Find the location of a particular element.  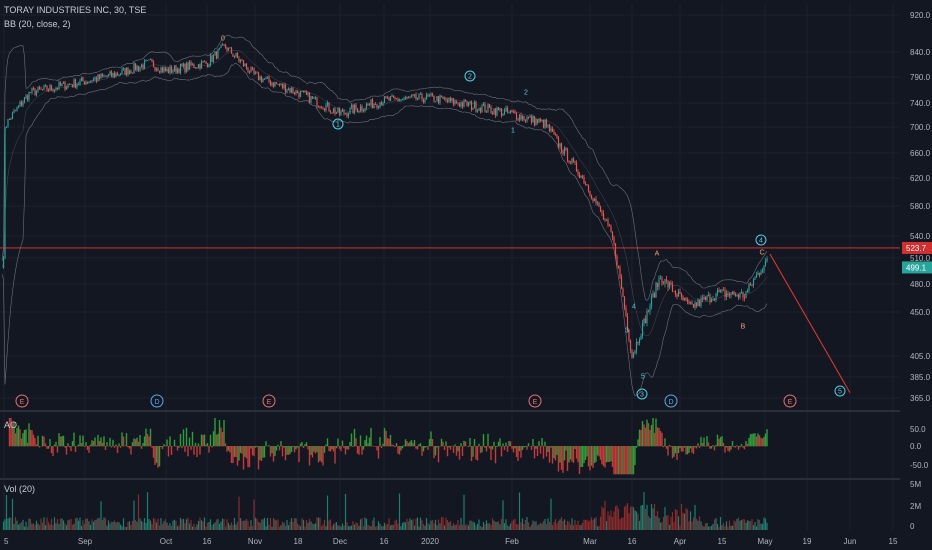

ao-legend: AO is located at coordinates (12, 425).